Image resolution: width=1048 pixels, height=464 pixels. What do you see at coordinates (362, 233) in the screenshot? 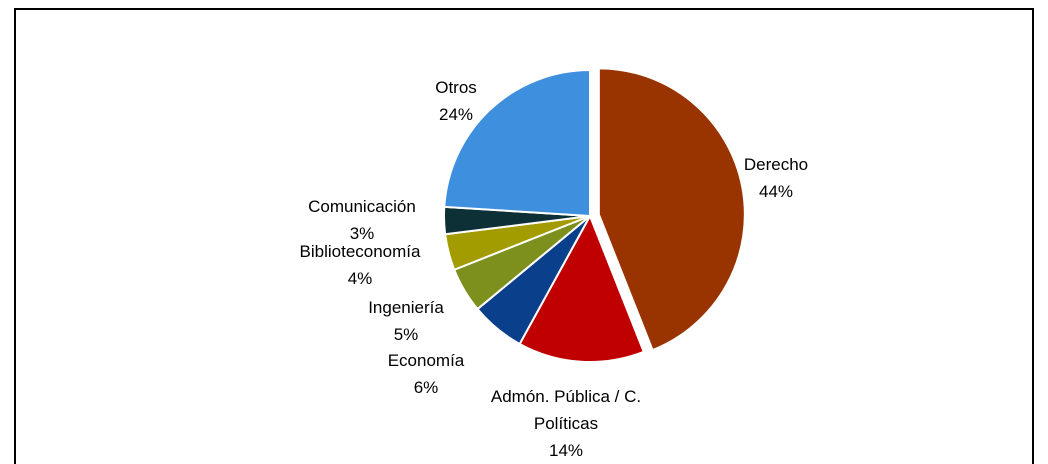
I see `value-label: 3%` at bounding box center [362, 233].